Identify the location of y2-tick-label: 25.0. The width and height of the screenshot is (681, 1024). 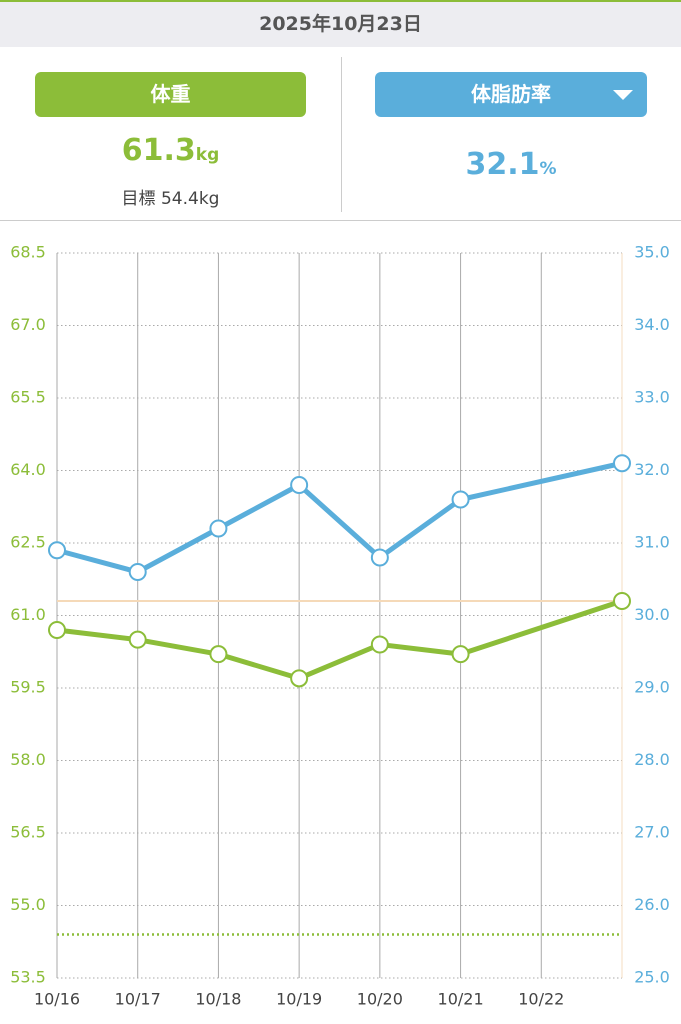
(652, 977).